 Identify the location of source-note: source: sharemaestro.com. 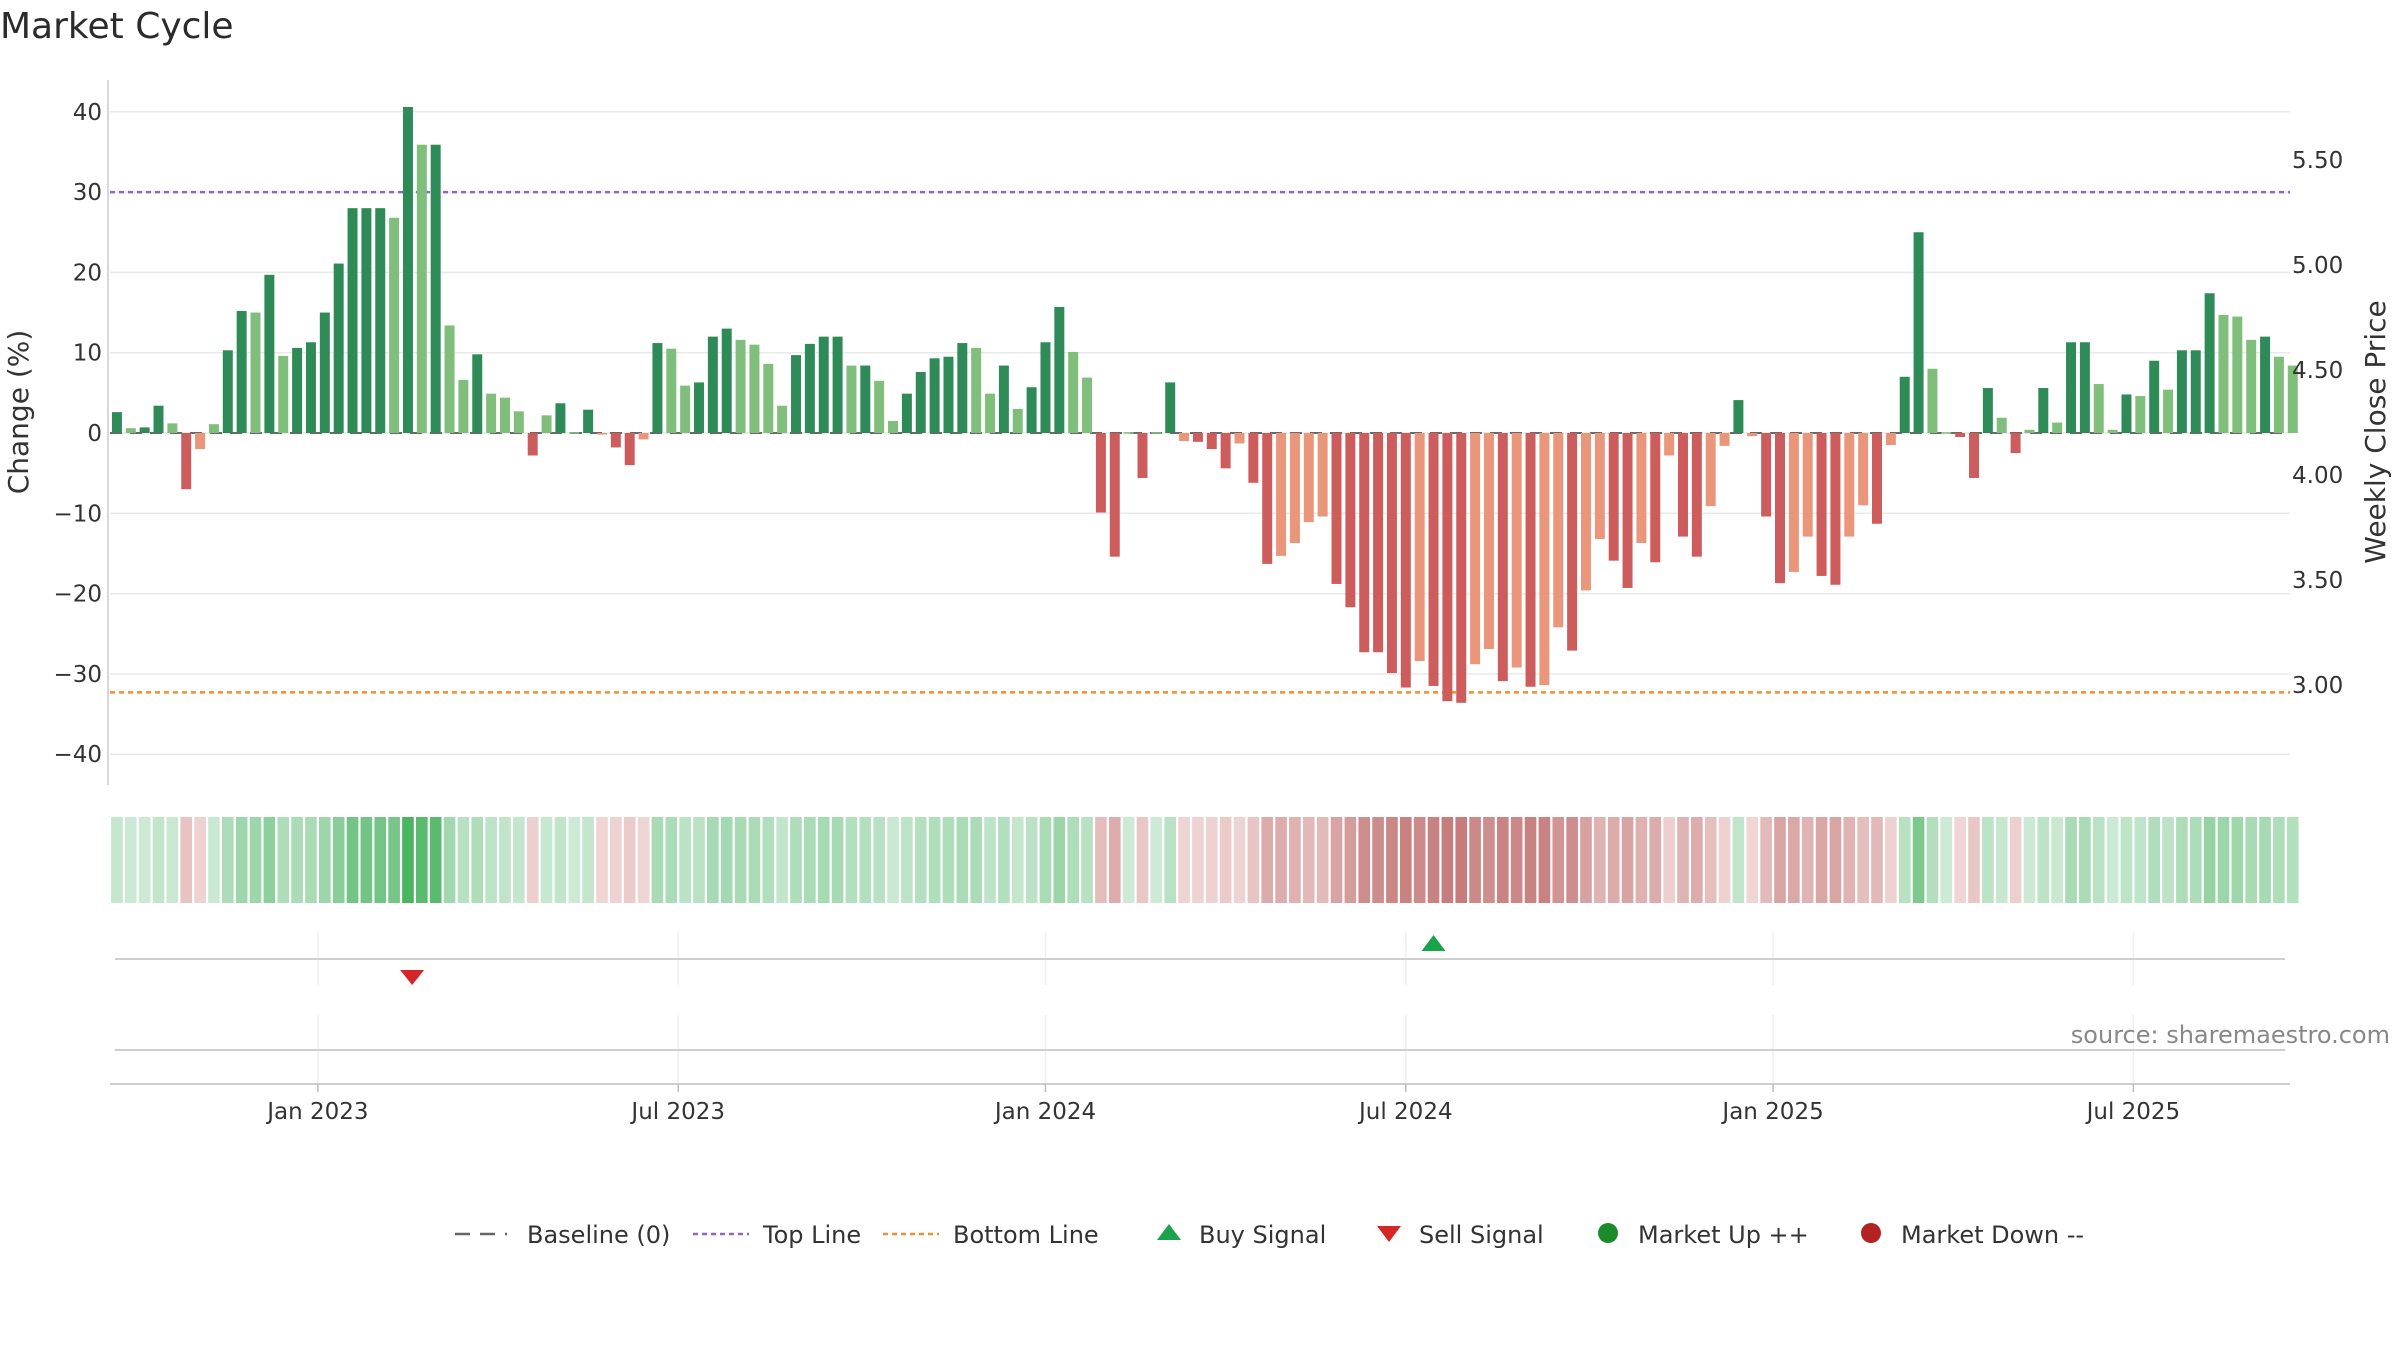
(2230, 1035).